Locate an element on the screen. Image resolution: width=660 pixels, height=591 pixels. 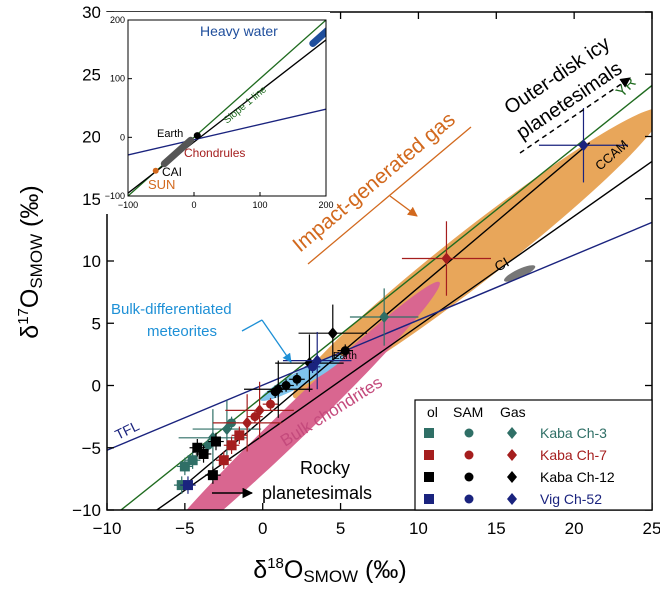
legend-rows: Kaba Ch-3 Kaba Ch-7 Kaba Ch-12 Vig Ch-52 is located at coordinates (519, 466).